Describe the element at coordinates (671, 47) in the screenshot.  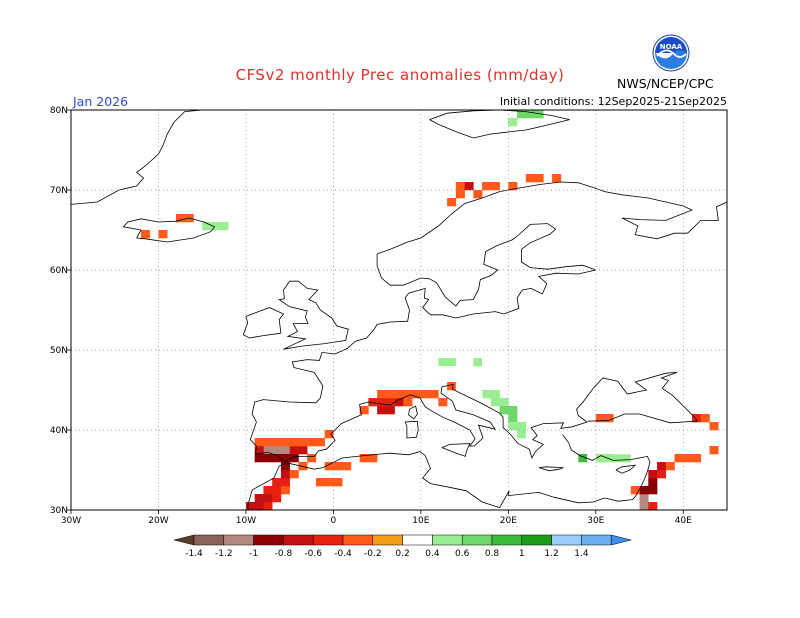
I see `svg-text: NOAA` at that location.